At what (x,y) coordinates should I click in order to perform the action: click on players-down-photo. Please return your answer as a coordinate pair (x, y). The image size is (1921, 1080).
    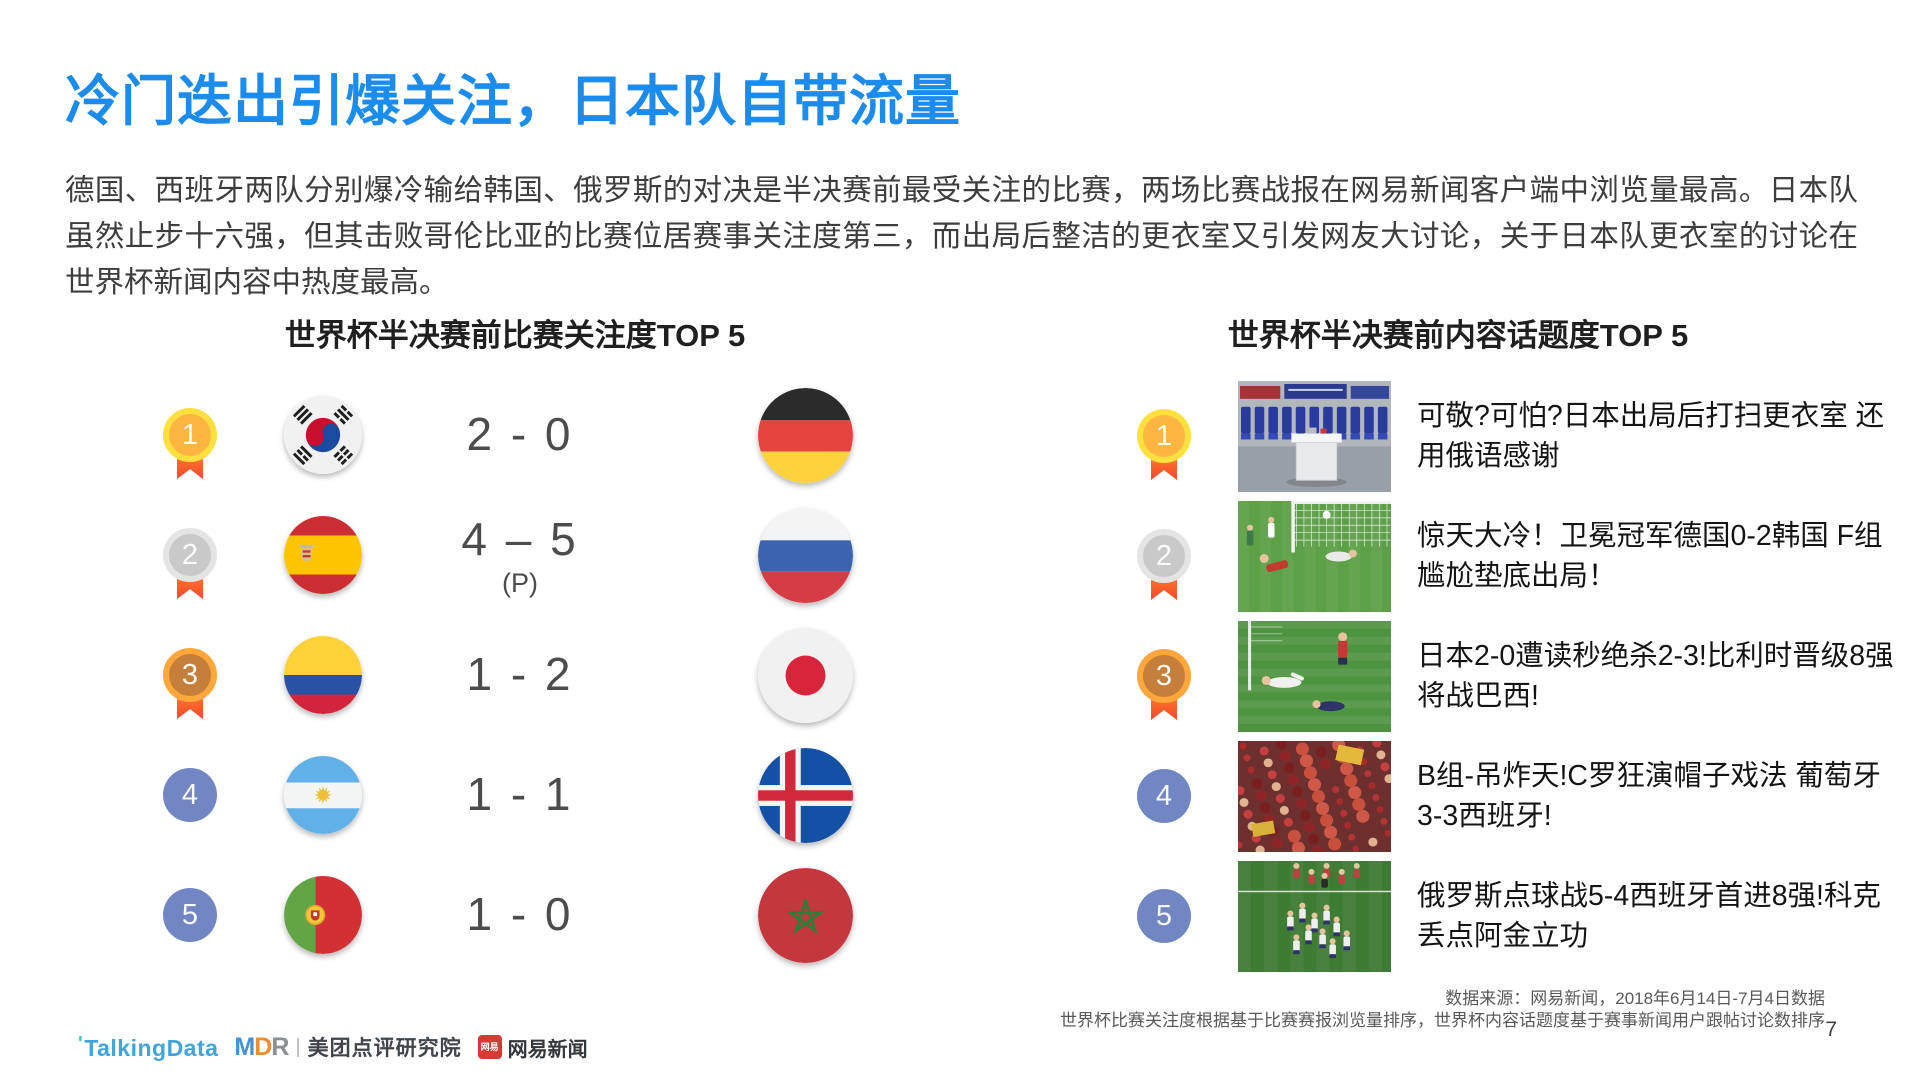
    Looking at the image, I should click on (1314, 676).